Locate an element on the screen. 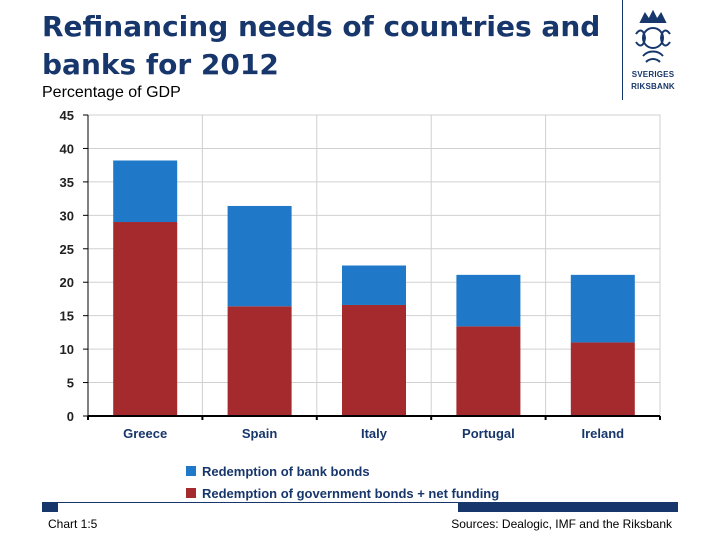 The width and height of the screenshot is (720, 540). bar-government-bonds-portugal is located at coordinates (488, 371).